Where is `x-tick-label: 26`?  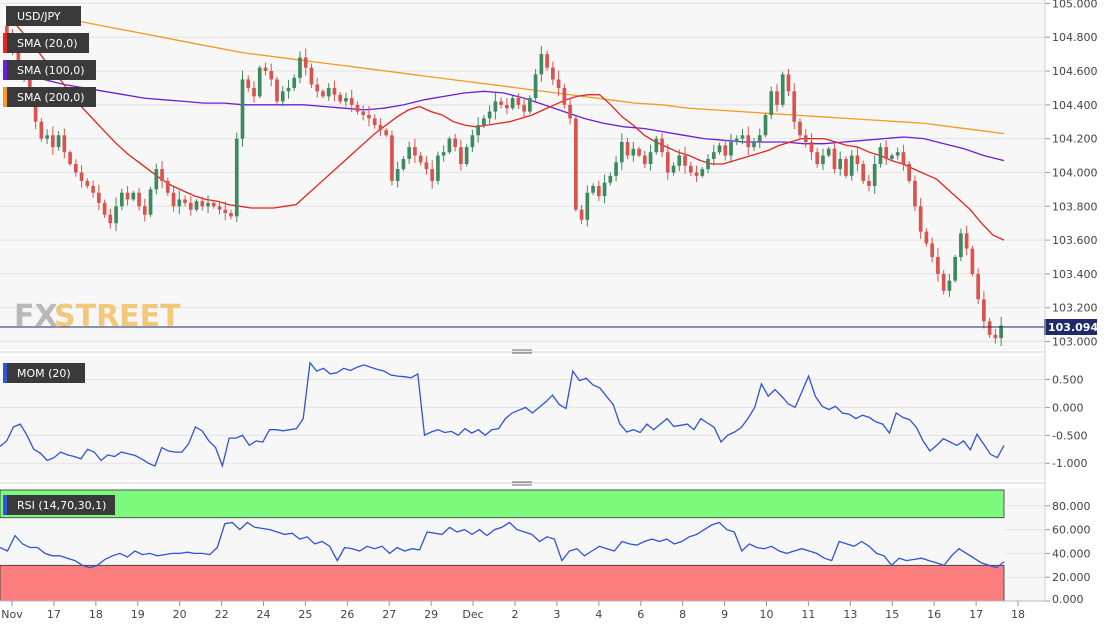
x-tick-label: 26 is located at coordinates (347, 614).